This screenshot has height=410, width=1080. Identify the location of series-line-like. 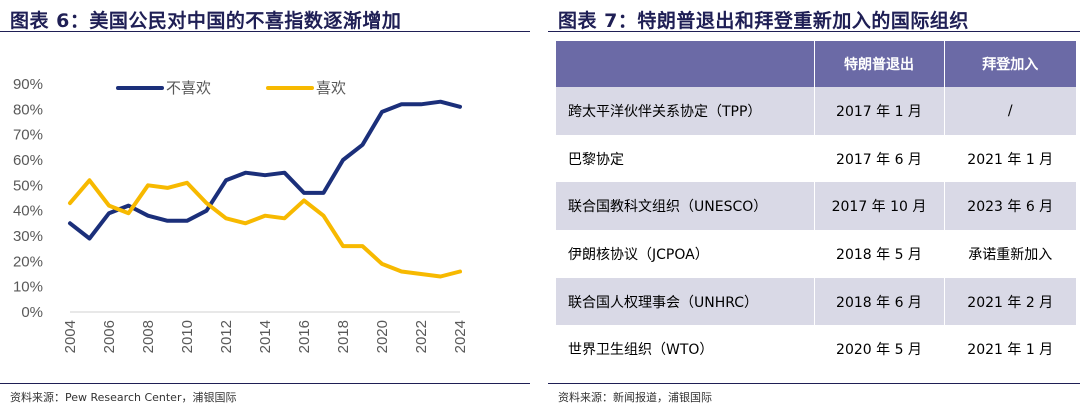
(265, 228).